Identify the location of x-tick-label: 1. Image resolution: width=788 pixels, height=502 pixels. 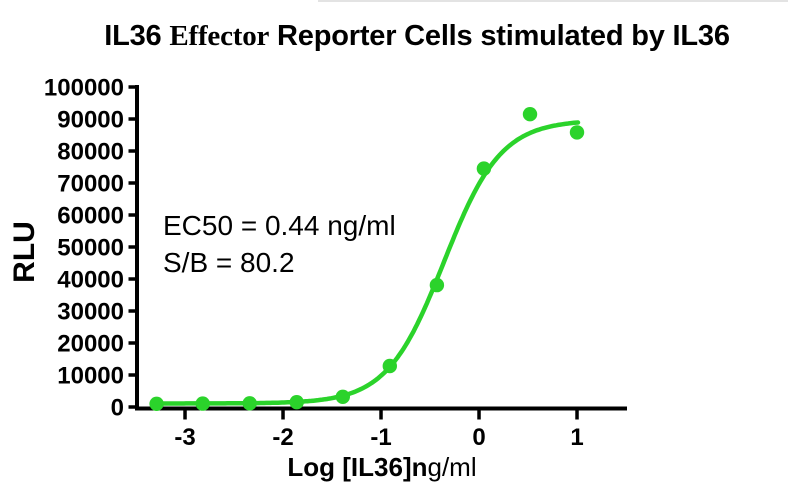
(576, 437).